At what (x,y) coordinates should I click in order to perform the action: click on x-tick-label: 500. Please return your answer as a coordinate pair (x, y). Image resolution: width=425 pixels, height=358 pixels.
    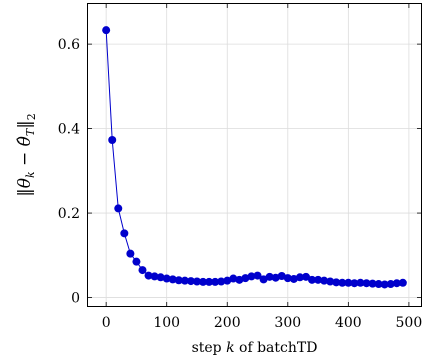
    Looking at the image, I should click on (409, 323).